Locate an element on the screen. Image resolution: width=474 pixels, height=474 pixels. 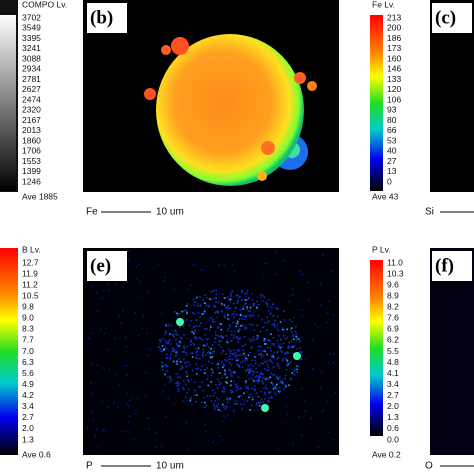
colorbar-tick-label: 1.3 is located at coordinates (393, 417).